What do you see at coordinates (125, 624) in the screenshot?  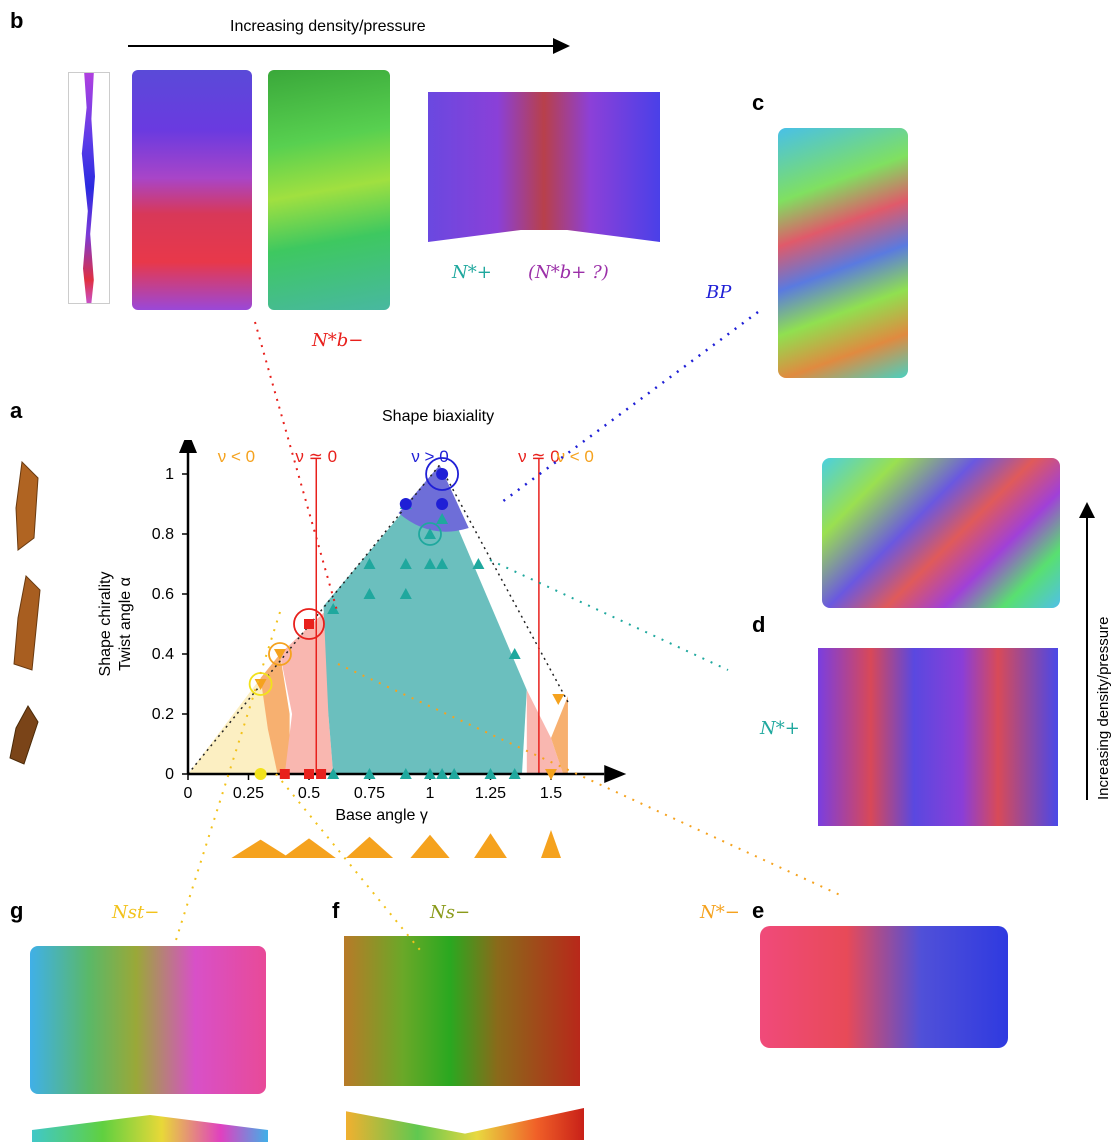 I see `y-axis-label: Twist angle α` at bounding box center [125, 624].